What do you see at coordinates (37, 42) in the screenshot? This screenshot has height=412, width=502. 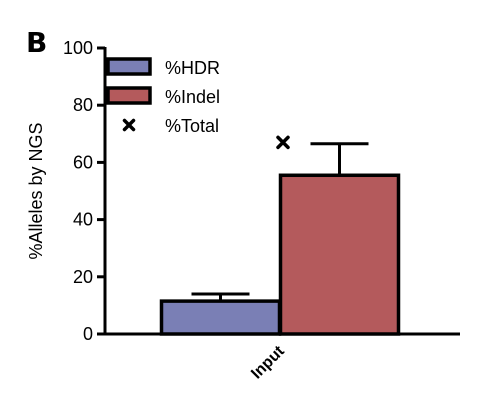 I see `panel-letter: B` at bounding box center [37, 42].